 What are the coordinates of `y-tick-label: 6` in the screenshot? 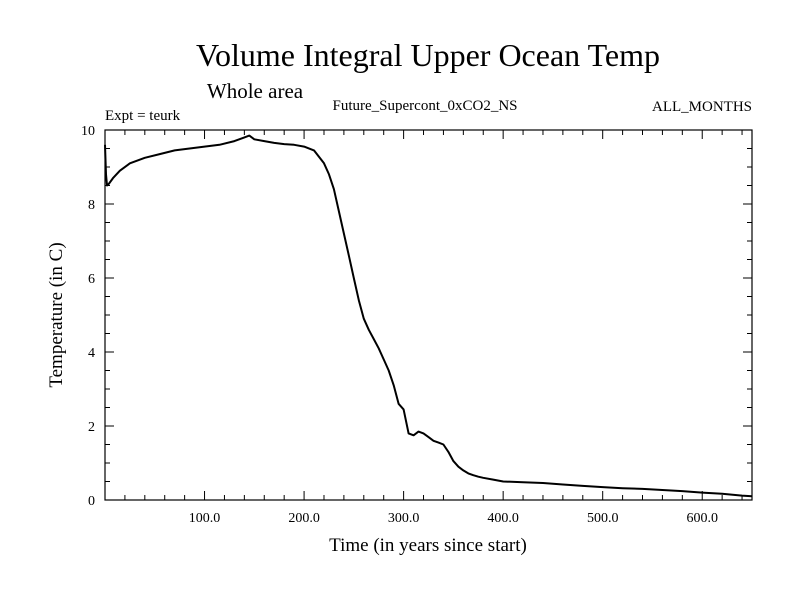 It's located at (91, 279).